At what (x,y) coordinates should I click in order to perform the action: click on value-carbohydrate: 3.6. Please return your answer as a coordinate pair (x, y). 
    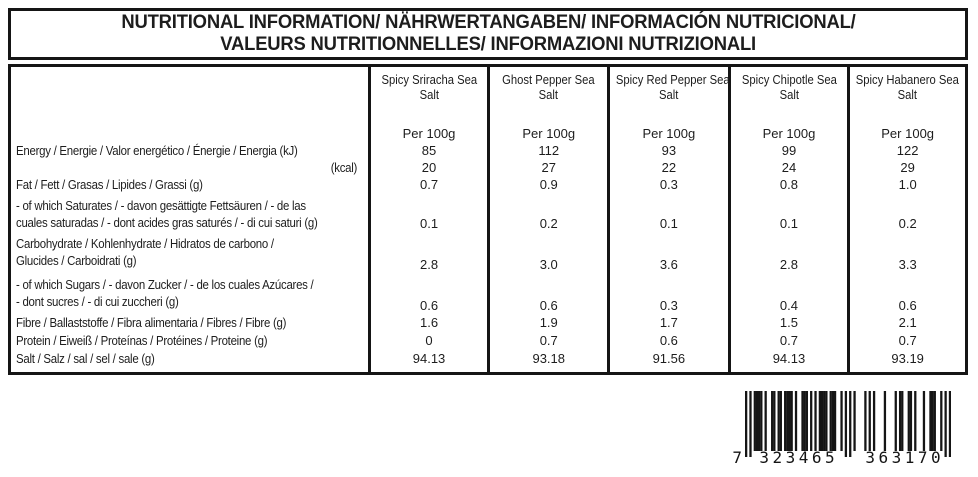
    Looking at the image, I should click on (668, 264).